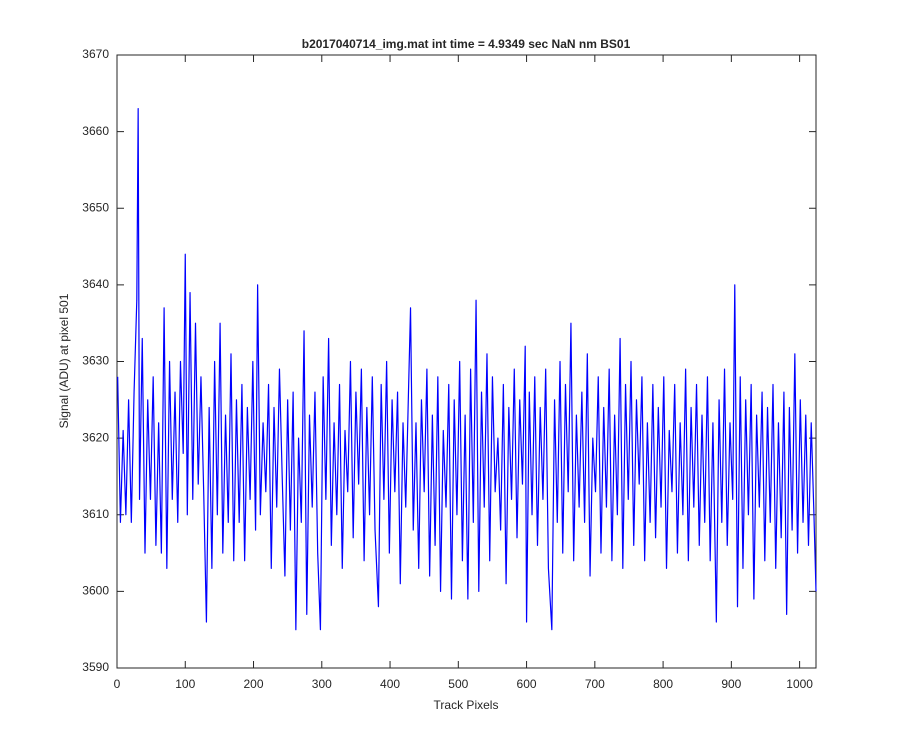  I want to click on x-tick-label: 300, so click(322, 684).